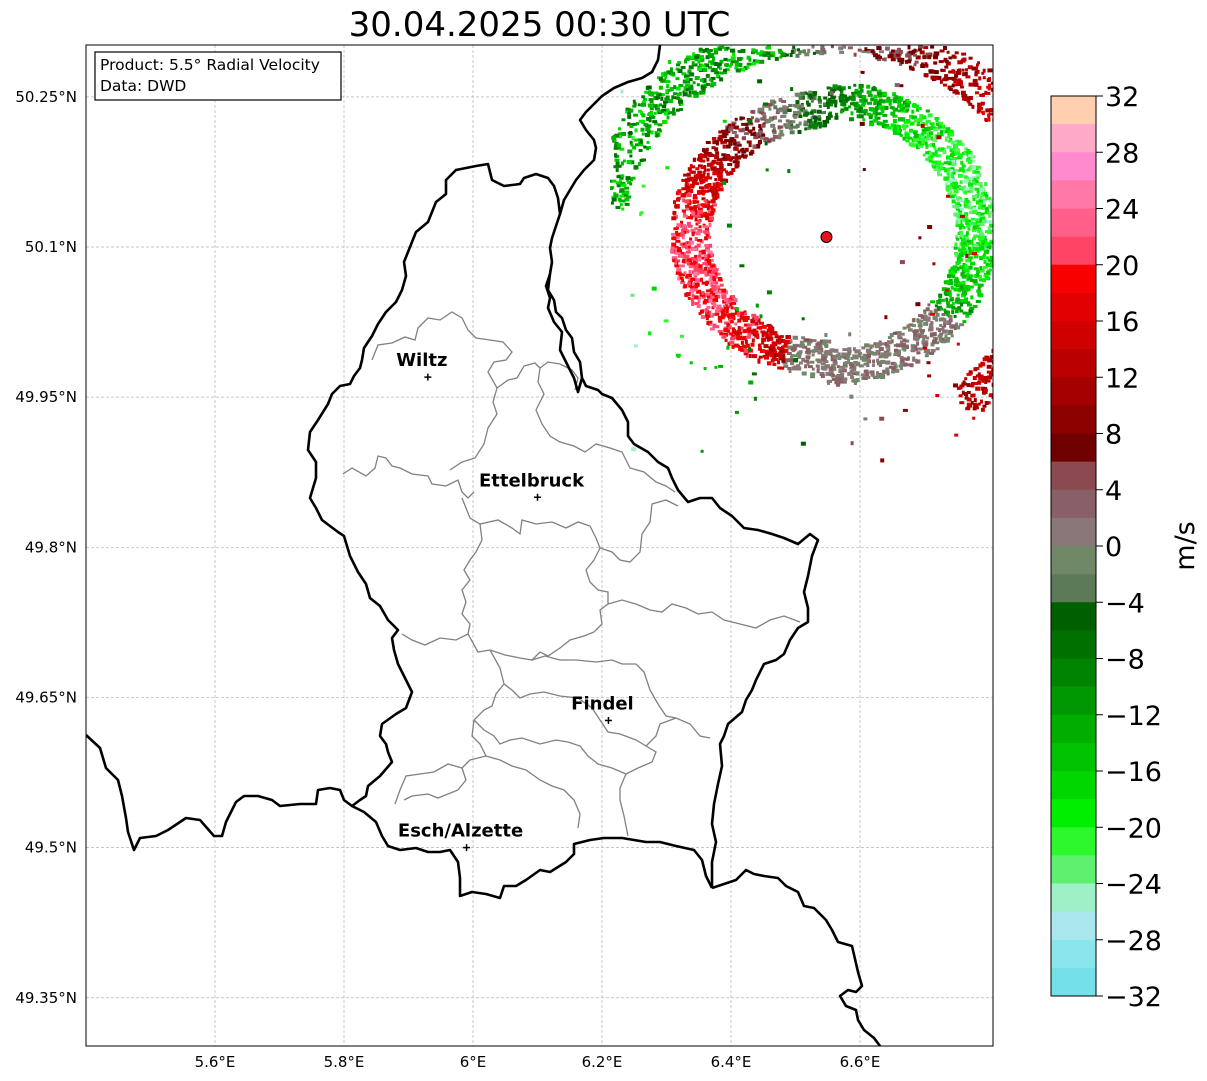 This screenshot has height=1081, width=1207. I want to click on colorbar-tick-label: 16, so click(1122, 322).